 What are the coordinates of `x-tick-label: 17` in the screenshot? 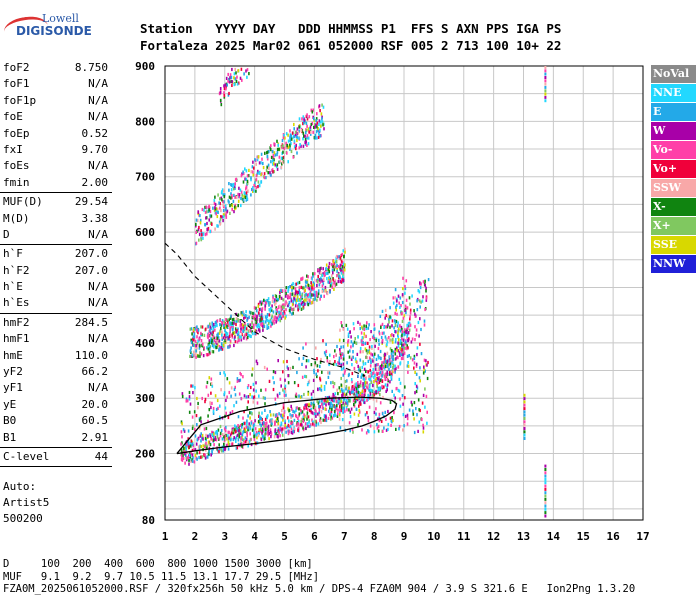 It's located at (642, 536).